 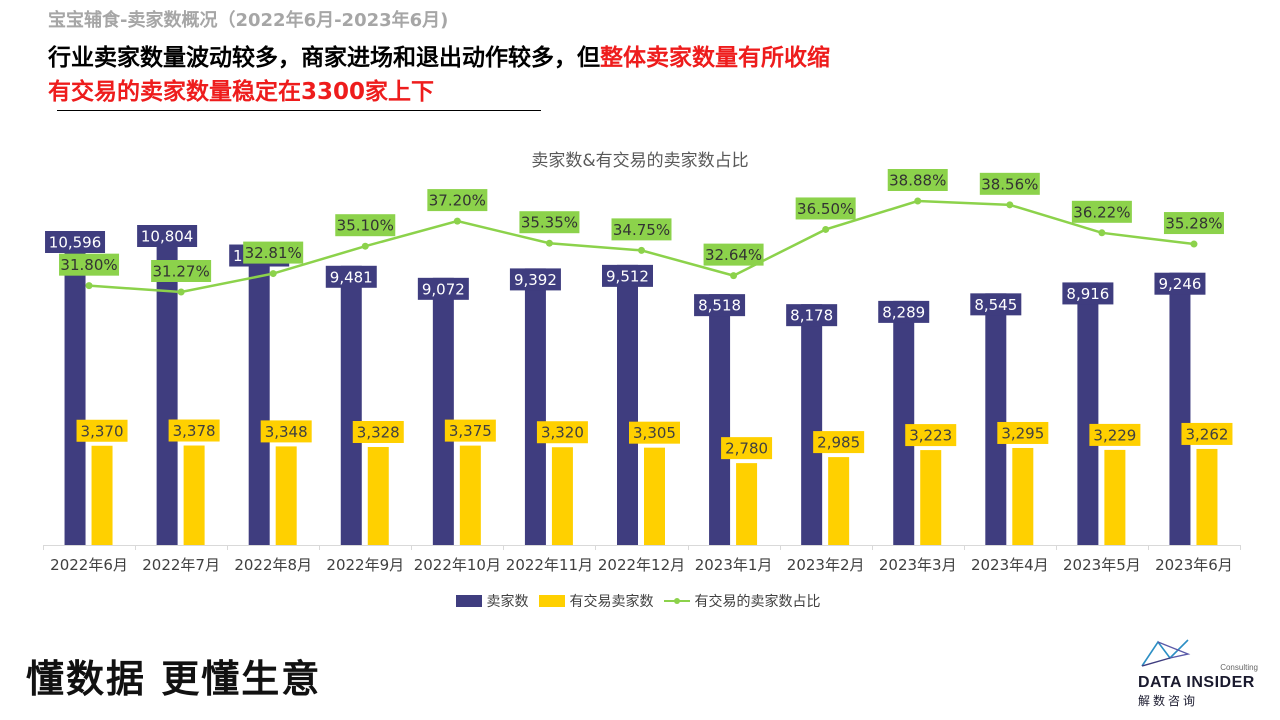 What do you see at coordinates (299, 110) in the screenshot?
I see `header-divider` at bounding box center [299, 110].